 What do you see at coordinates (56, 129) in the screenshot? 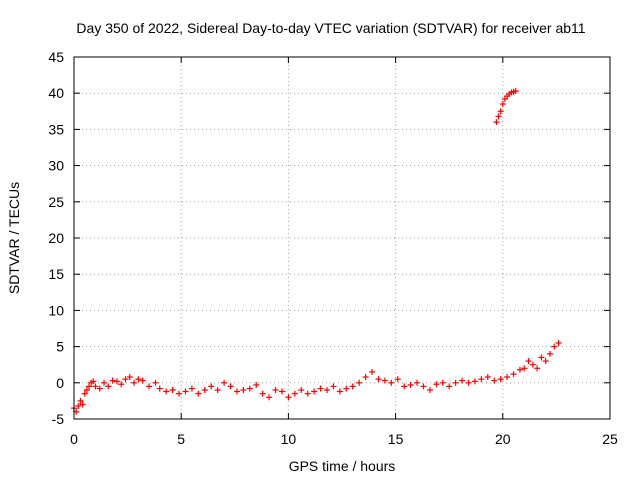
I see `y-tick-label: 35` at bounding box center [56, 129].